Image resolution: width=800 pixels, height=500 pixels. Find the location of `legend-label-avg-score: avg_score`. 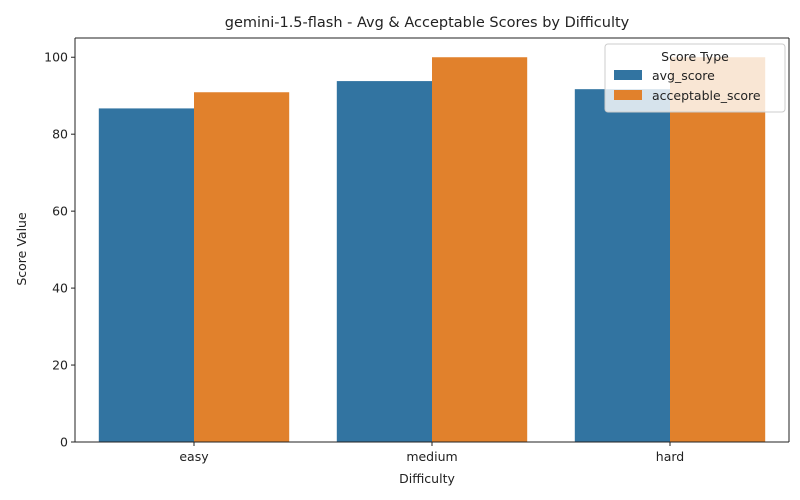

legend-label-avg-score: avg_score is located at coordinates (683, 75).